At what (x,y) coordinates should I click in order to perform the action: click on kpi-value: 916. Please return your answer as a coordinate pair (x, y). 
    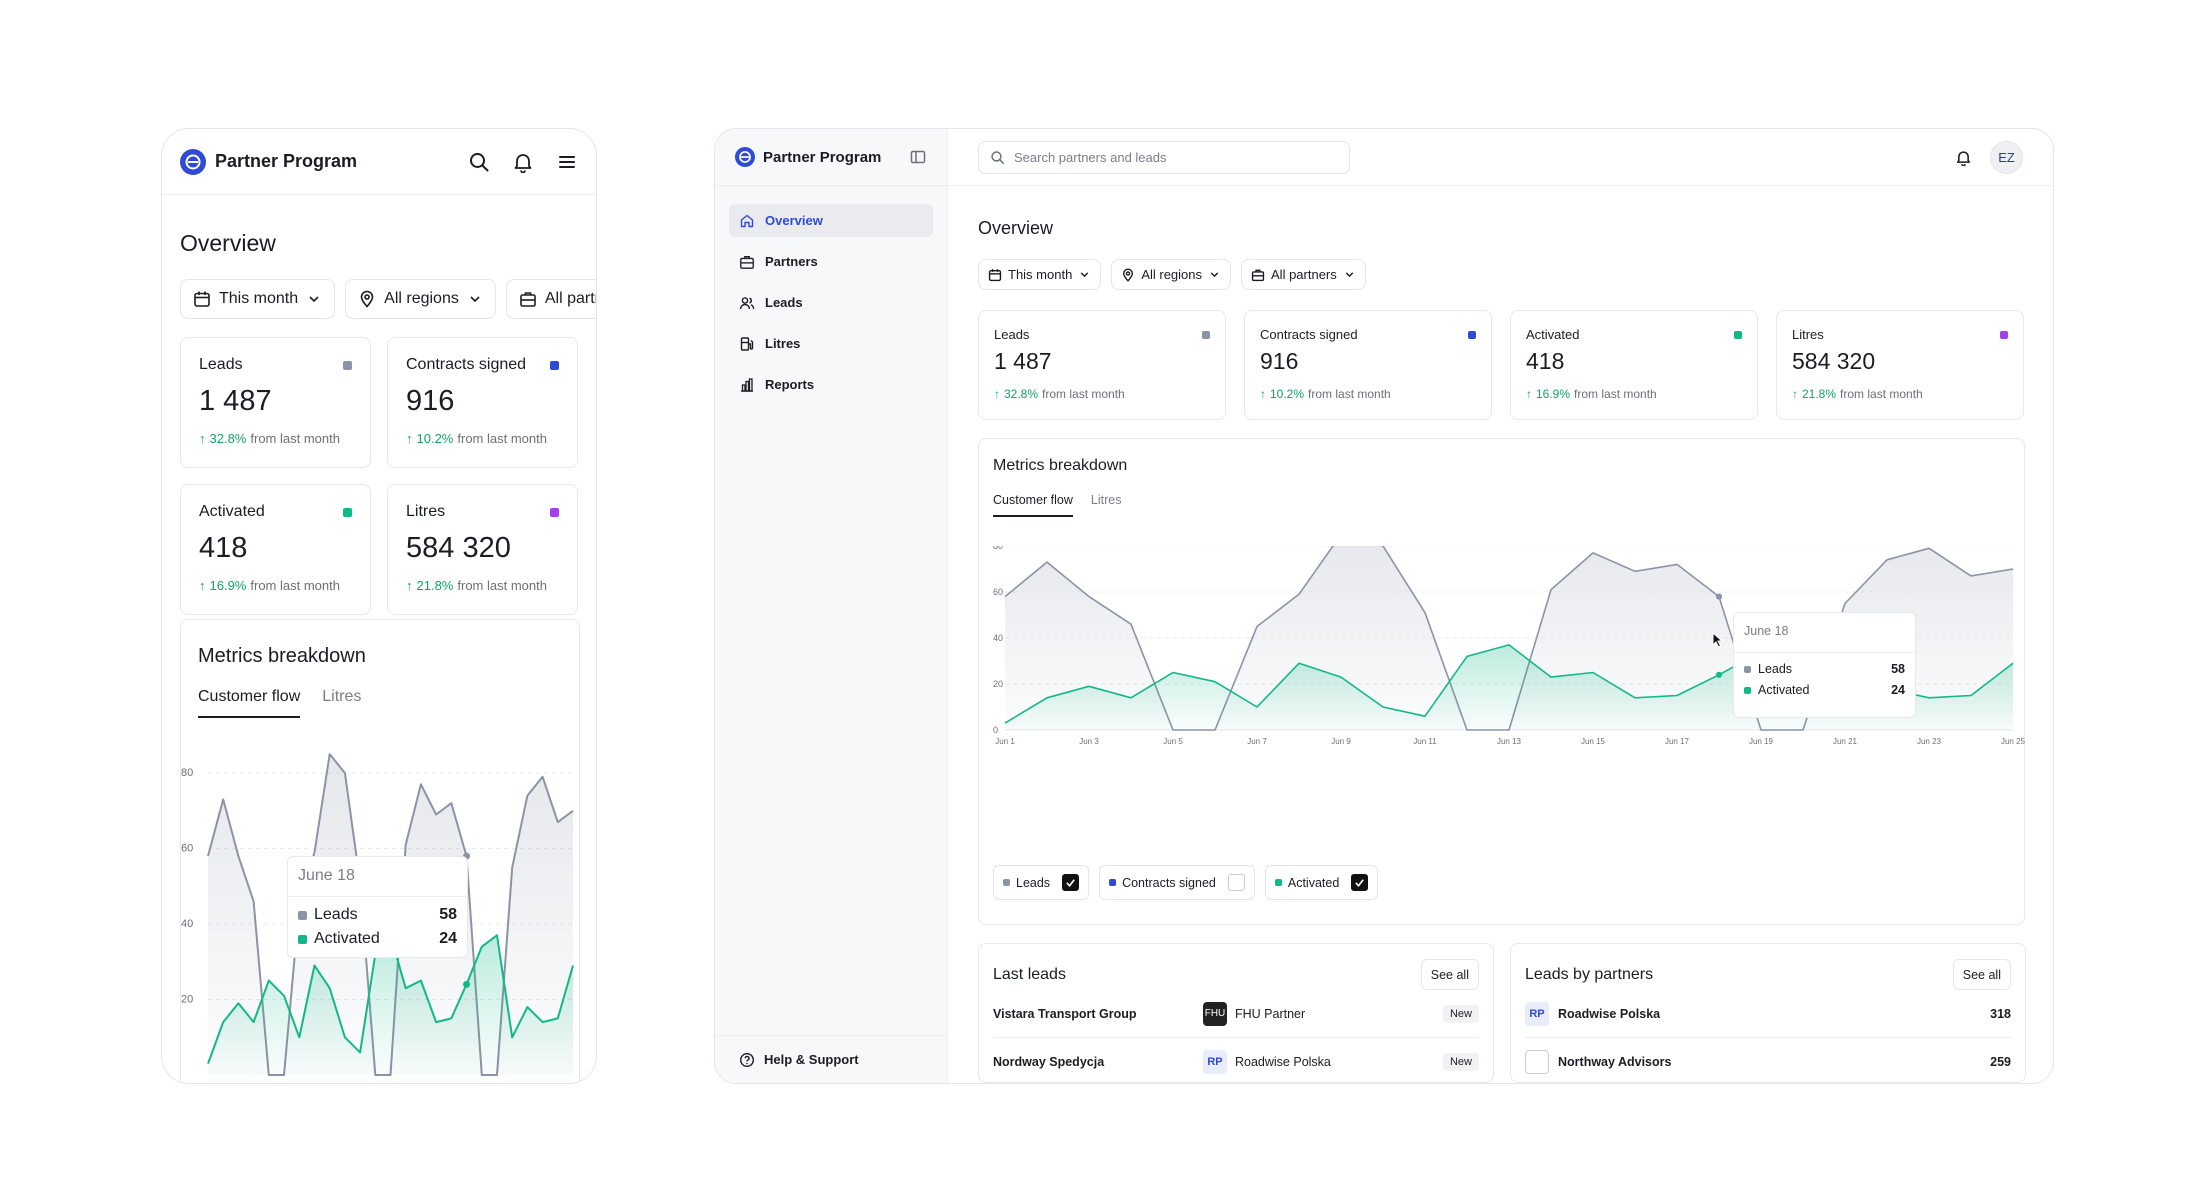
    Looking at the image, I should click on (1279, 361).